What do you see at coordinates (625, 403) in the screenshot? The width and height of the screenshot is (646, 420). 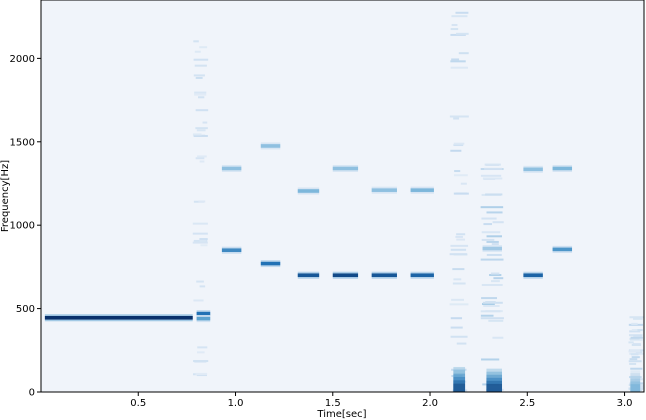 I see `x-tick-label: 3.0` at bounding box center [625, 403].